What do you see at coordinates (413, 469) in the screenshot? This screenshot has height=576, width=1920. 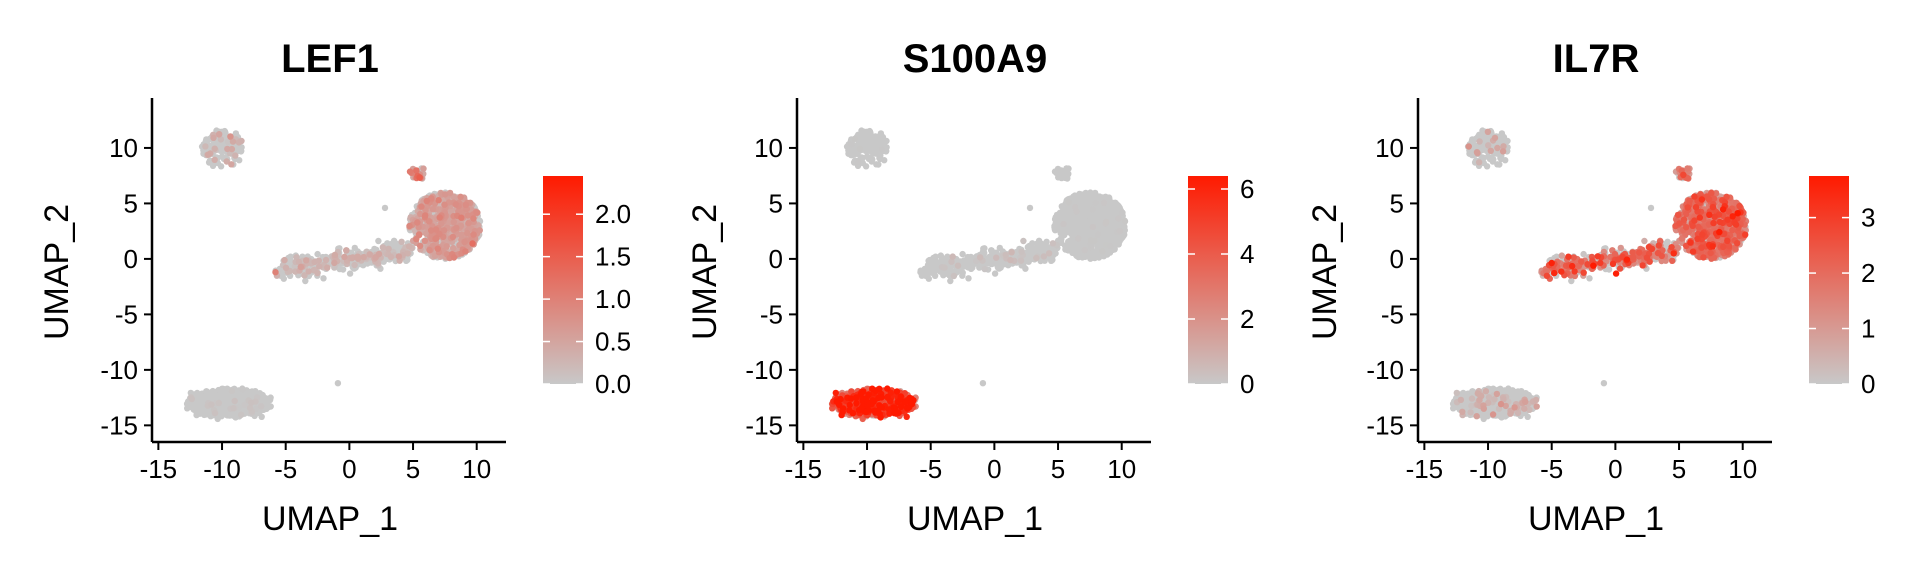 I see `x-tick-label: 5` at bounding box center [413, 469].